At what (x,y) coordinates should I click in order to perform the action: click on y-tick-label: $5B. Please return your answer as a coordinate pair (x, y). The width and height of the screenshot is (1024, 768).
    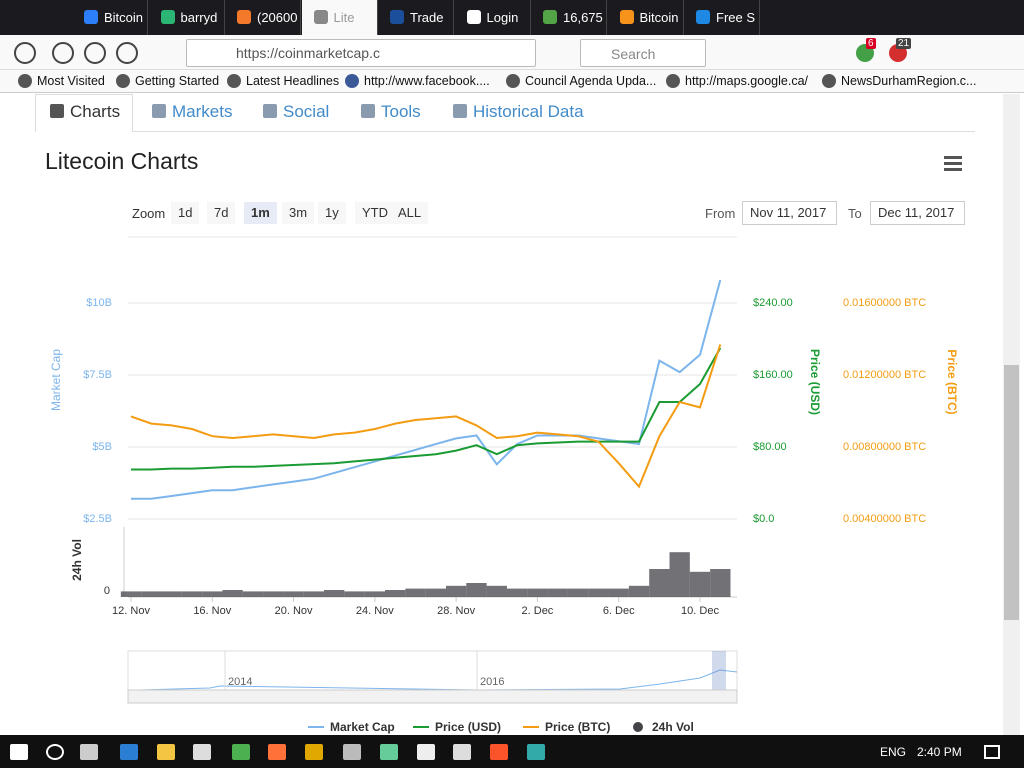
    Looking at the image, I should click on (102, 447).